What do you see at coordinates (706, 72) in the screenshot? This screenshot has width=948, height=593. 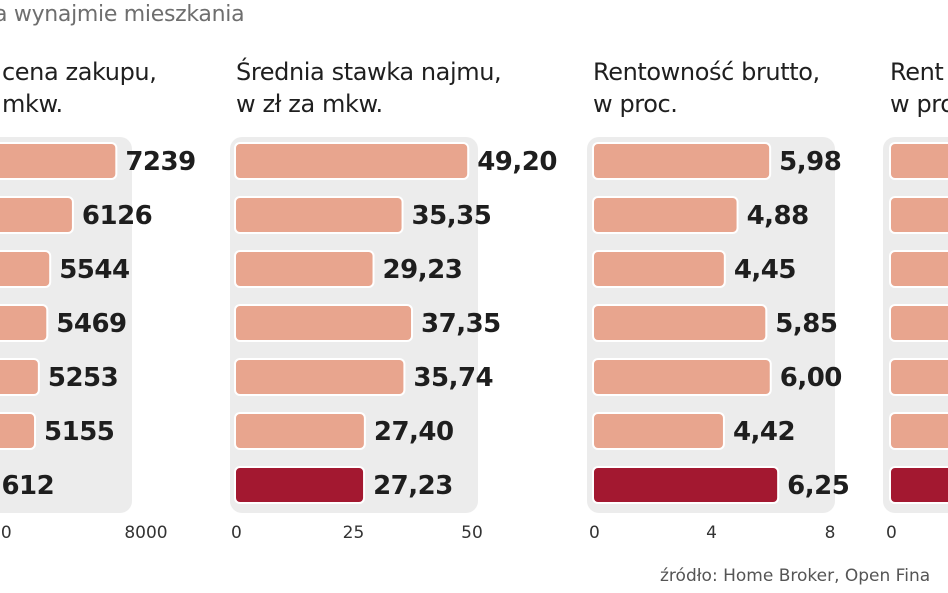 I see `panel-title-3-line1: Rentowność brutto,` at bounding box center [706, 72].